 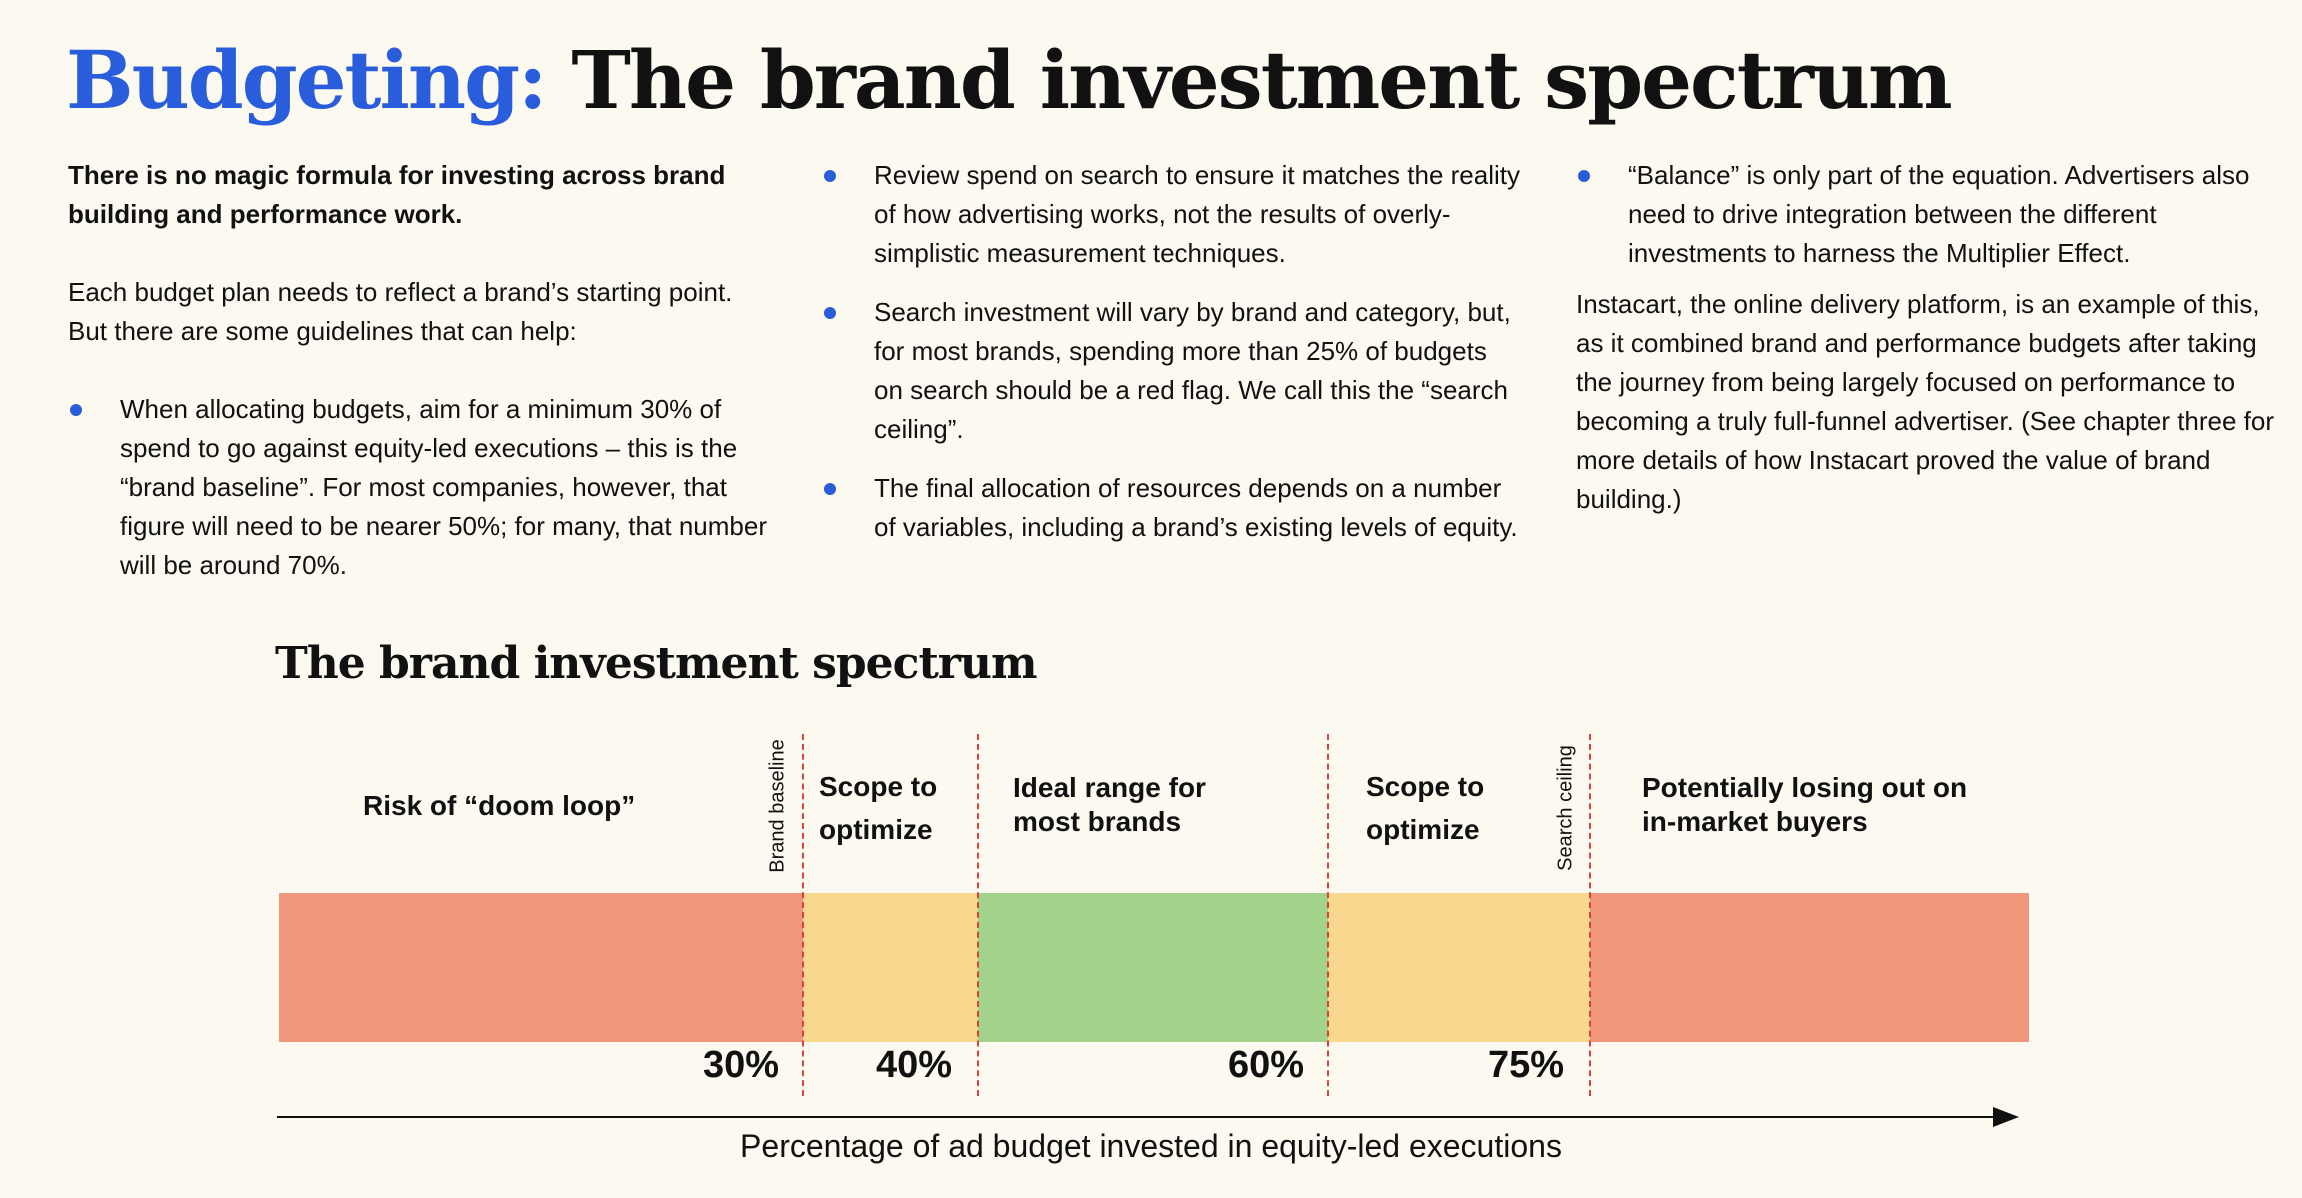 I want to click on zone-label-ideal: Ideal range for most brands, so click(x=1109, y=804).